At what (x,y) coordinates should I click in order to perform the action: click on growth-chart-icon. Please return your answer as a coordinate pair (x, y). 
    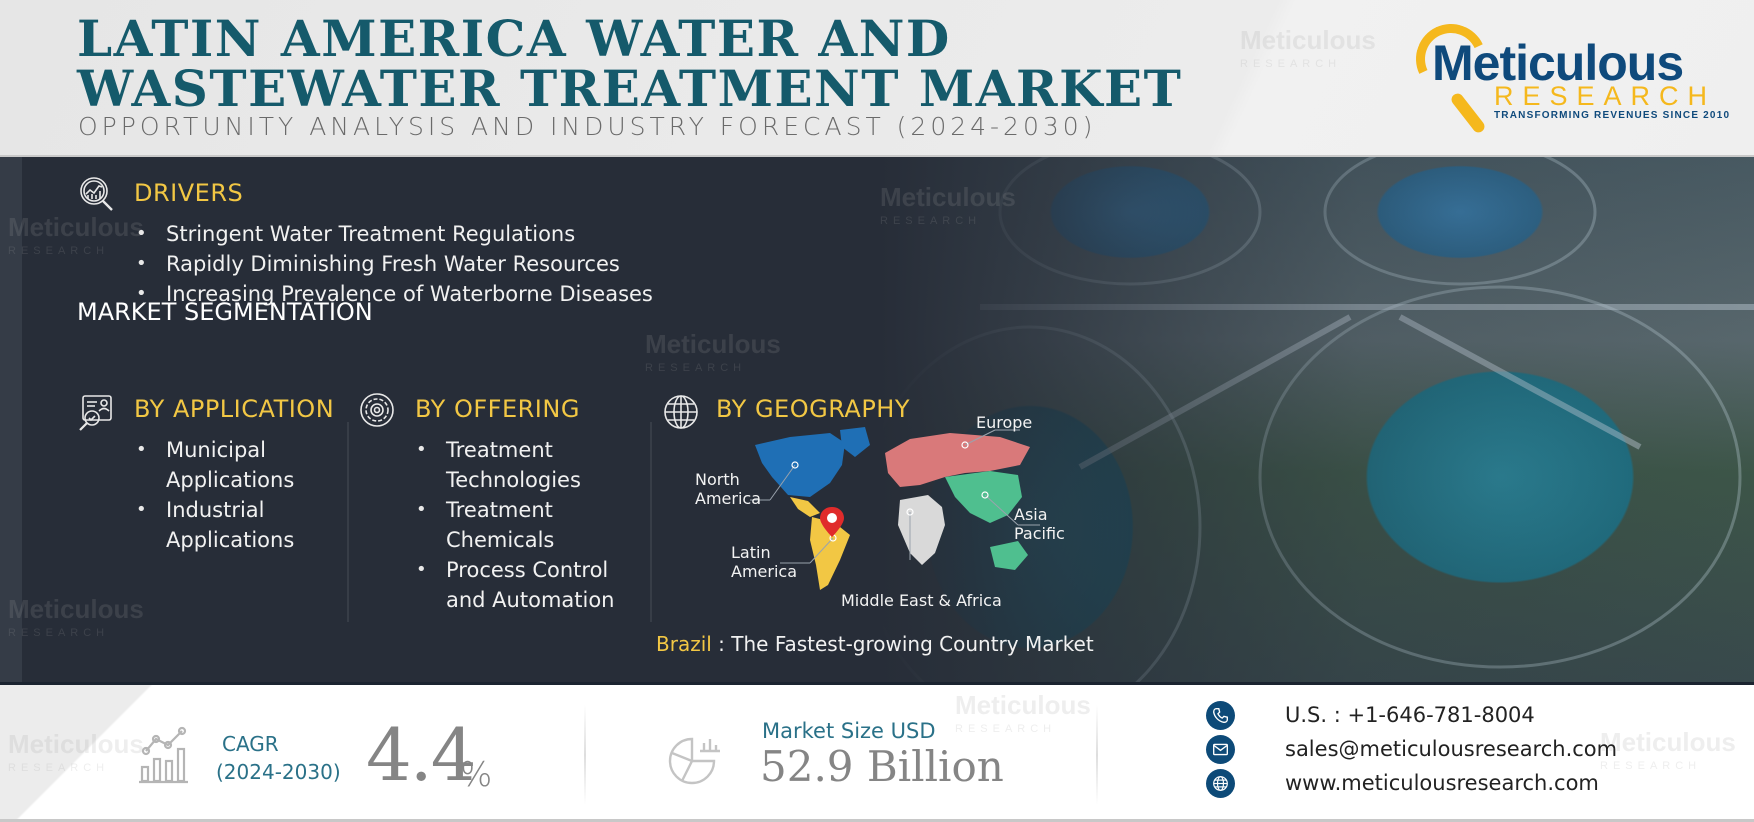
    Looking at the image, I should click on (167, 755).